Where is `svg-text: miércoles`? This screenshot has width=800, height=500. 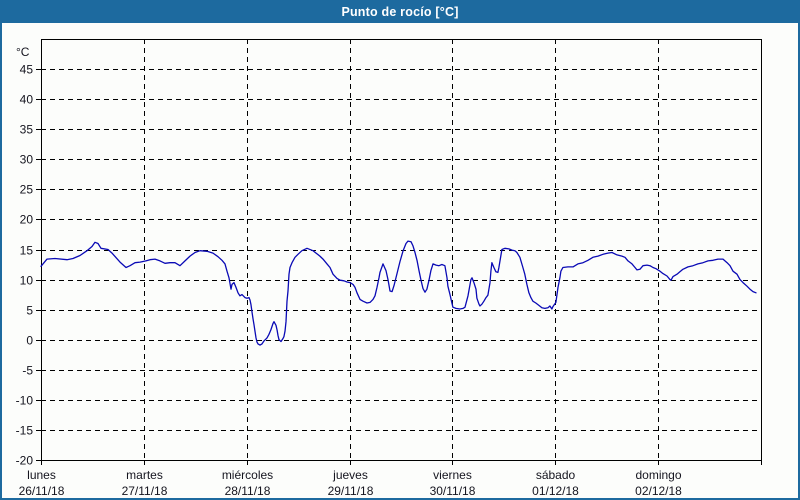
svg-text: miércoles is located at coordinates (247, 475).